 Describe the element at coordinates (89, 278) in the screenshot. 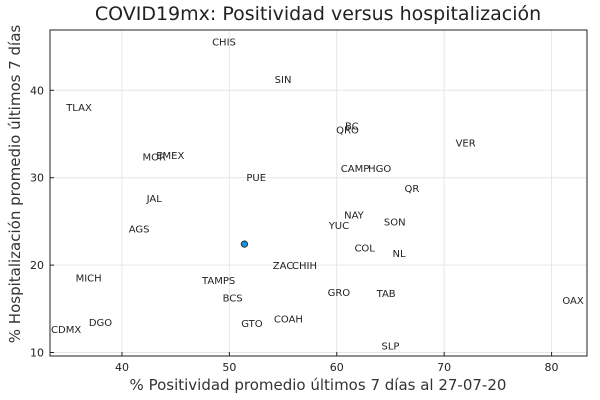

I see `state-label-mich: MICH` at that location.